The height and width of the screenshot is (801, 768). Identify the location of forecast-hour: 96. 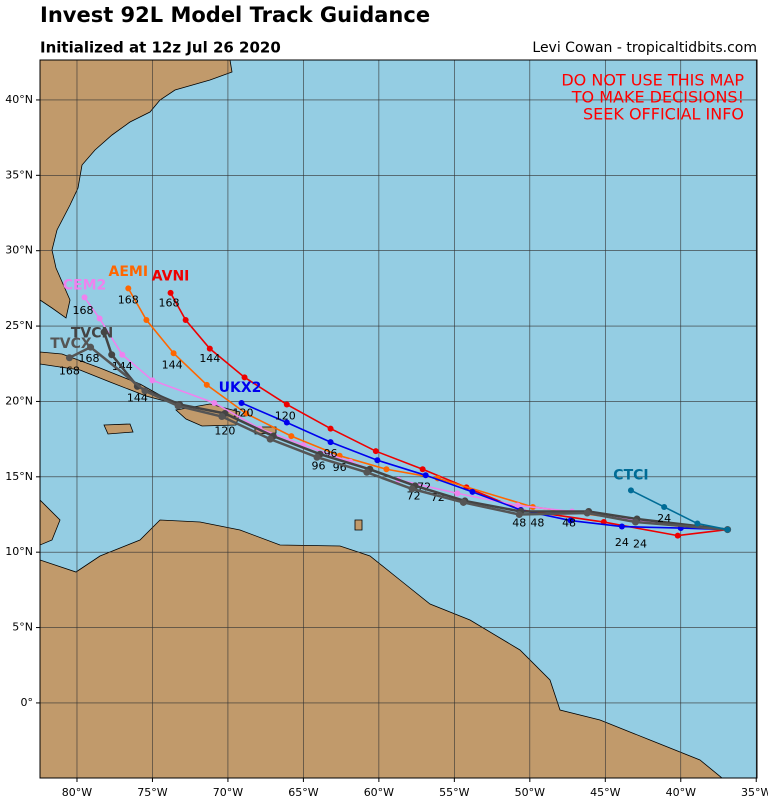
(318, 465).